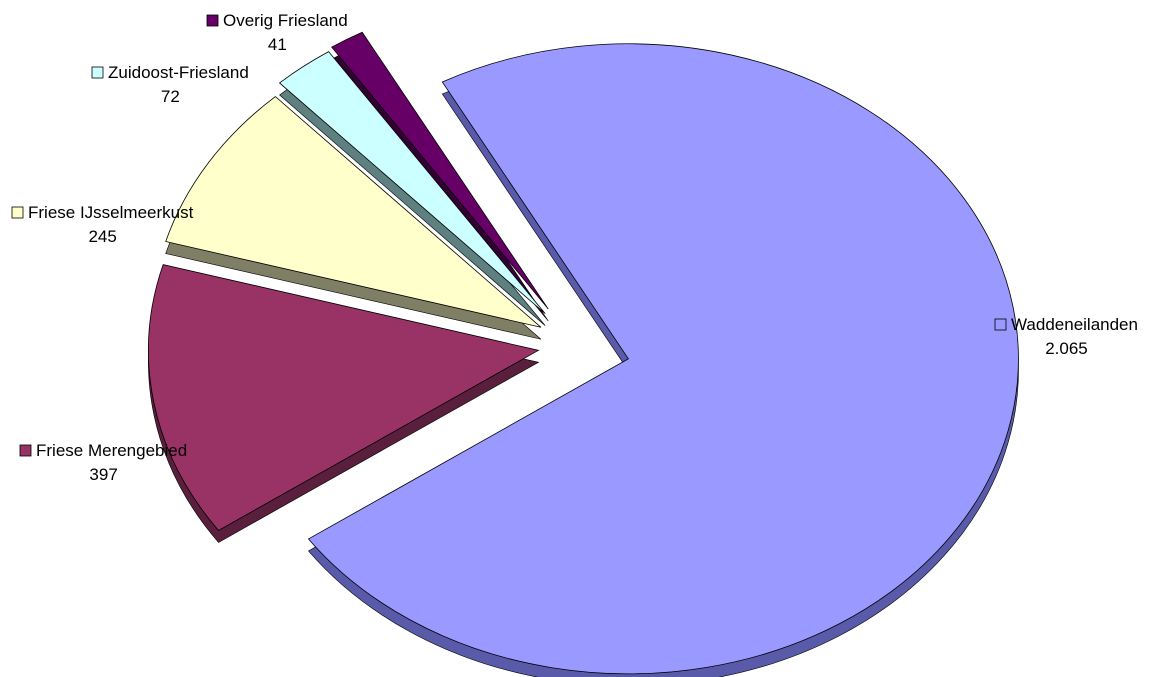 The height and width of the screenshot is (677, 1175). What do you see at coordinates (1066, 348) in the screenshot?
I see `label-value-waddeneilanden: 2.065` at bounding box center [1066, 348].